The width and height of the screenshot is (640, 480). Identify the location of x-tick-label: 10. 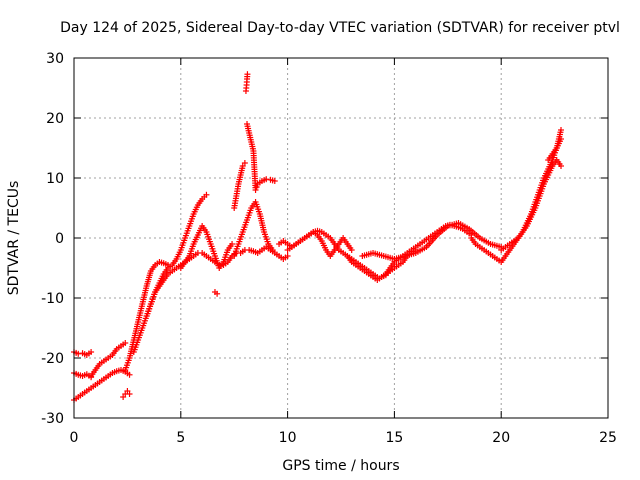
(288, 438).